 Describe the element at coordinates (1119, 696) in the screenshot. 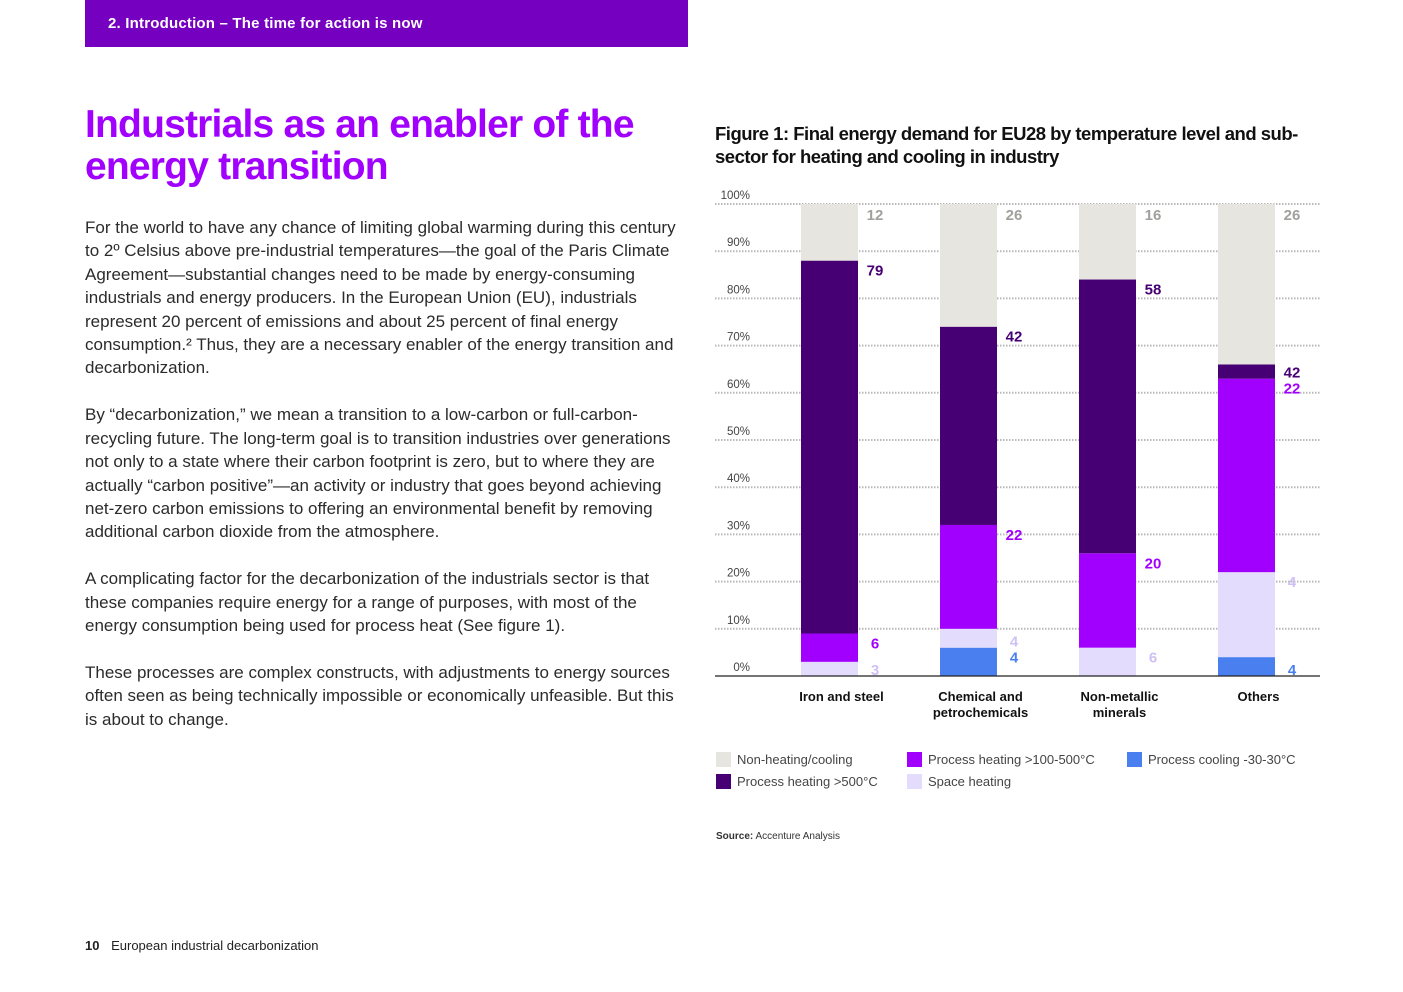

I see `category-label: Non-metallic` at that location.